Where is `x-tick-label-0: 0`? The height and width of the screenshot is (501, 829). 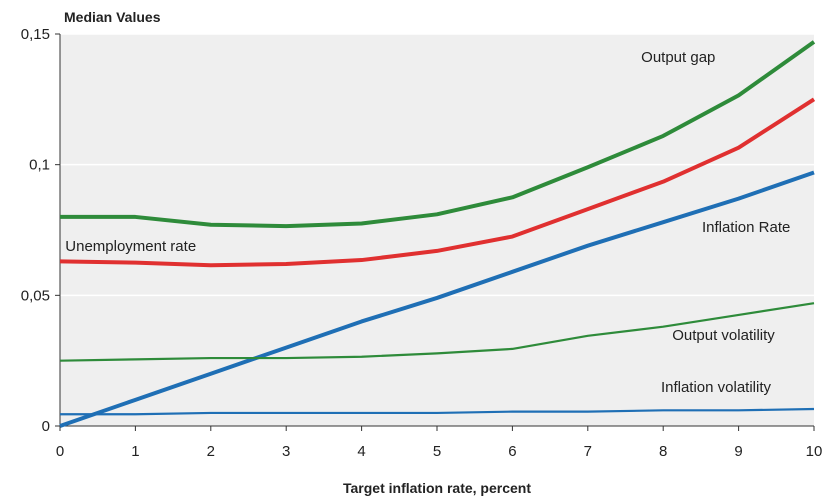
x-tick-label-0: 0 is located at coordinates (60, 451).